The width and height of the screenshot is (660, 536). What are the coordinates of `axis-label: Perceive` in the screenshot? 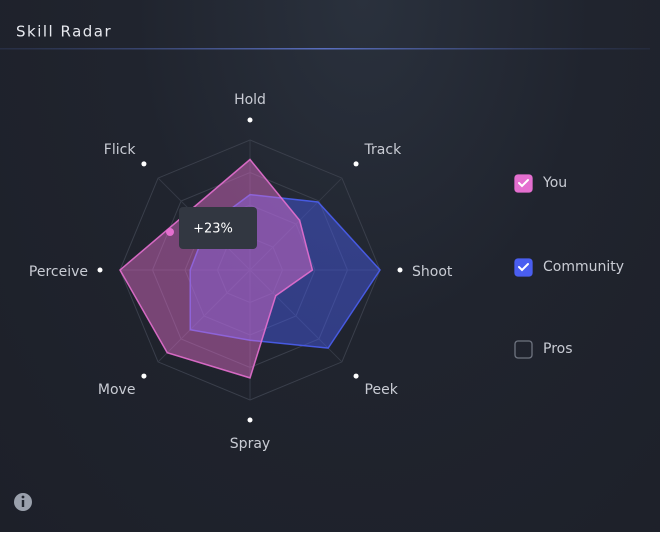 It's located at (58, 272).